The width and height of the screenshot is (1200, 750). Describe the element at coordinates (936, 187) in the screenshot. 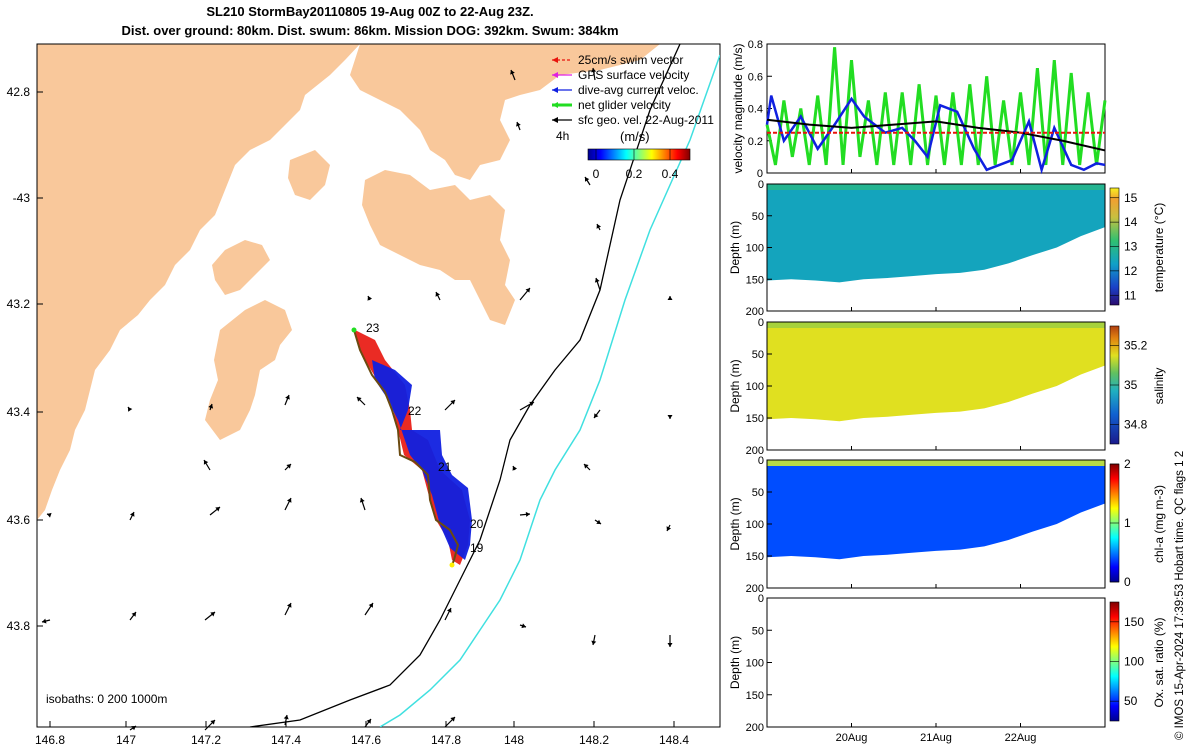

I see `temperature-surface-band` at that location.